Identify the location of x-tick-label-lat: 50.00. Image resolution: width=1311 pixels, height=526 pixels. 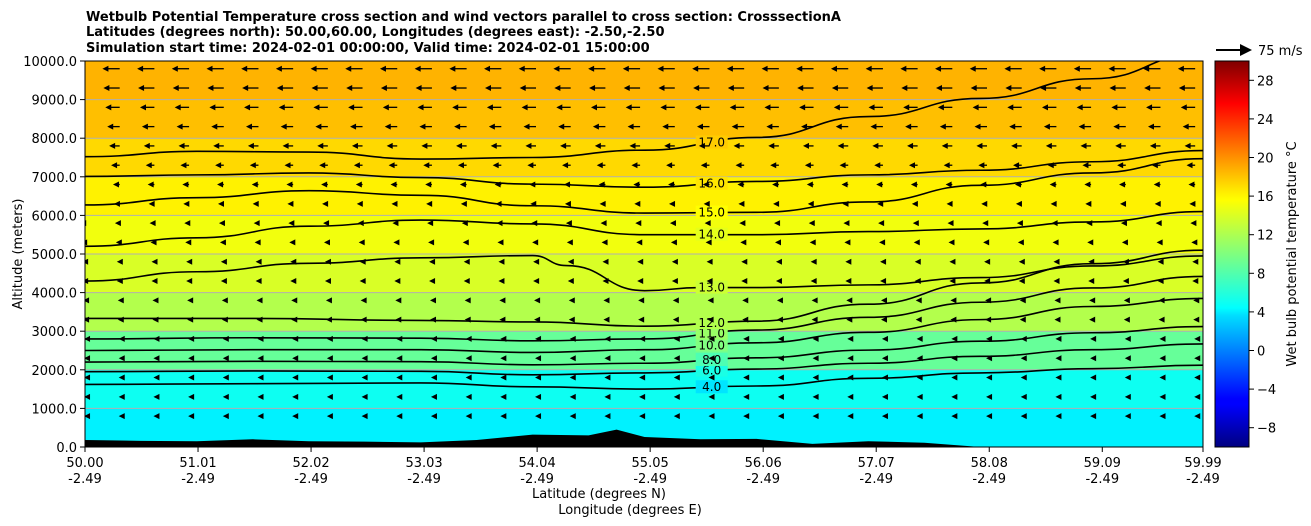
(84, 463).